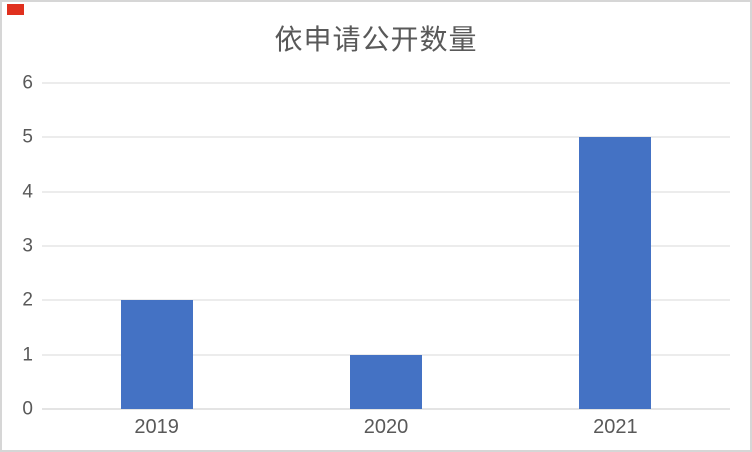 The height and width of the screenshot is (452, 752). Describe the element at coordinates (27, 355) in the screenshot. I see `y-tick-label-1: 1` at that location.